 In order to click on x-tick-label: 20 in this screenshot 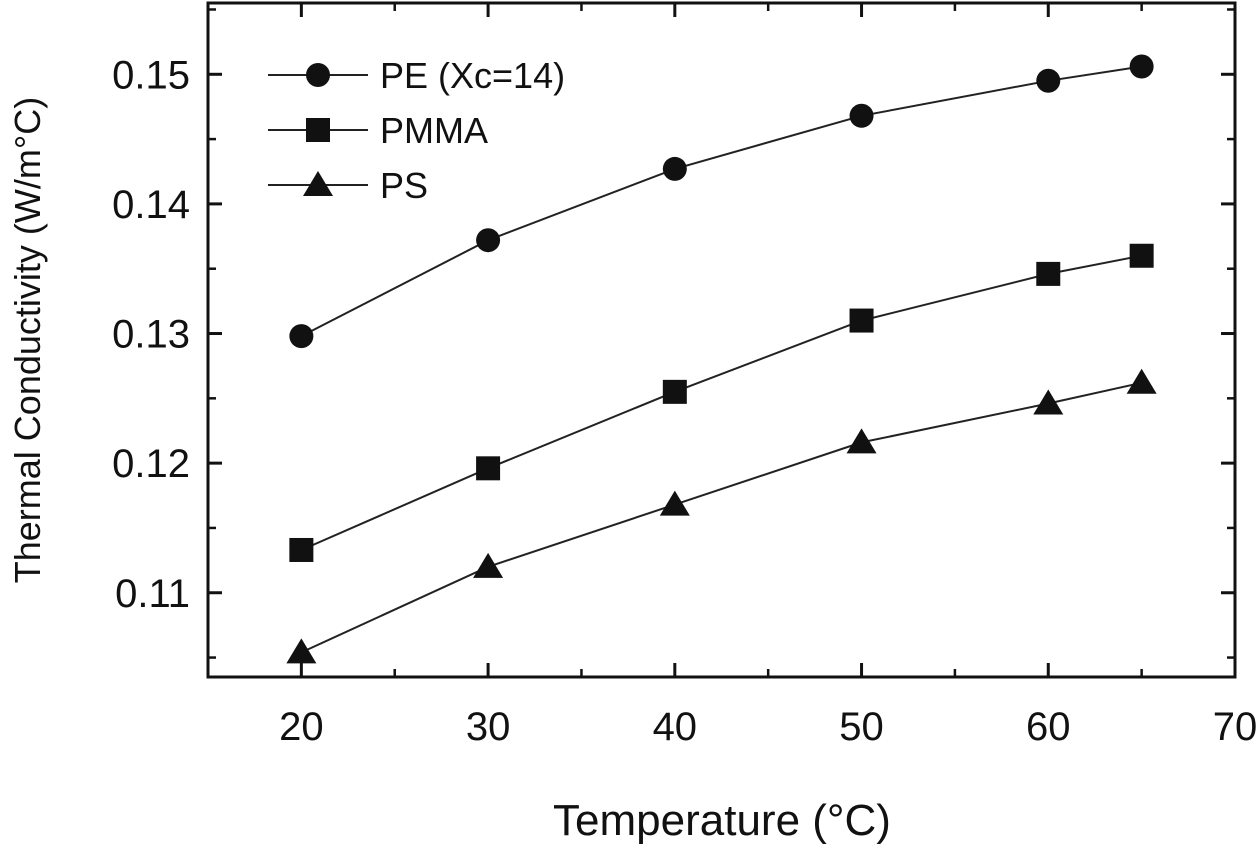, I will do `click(301, 727)`.